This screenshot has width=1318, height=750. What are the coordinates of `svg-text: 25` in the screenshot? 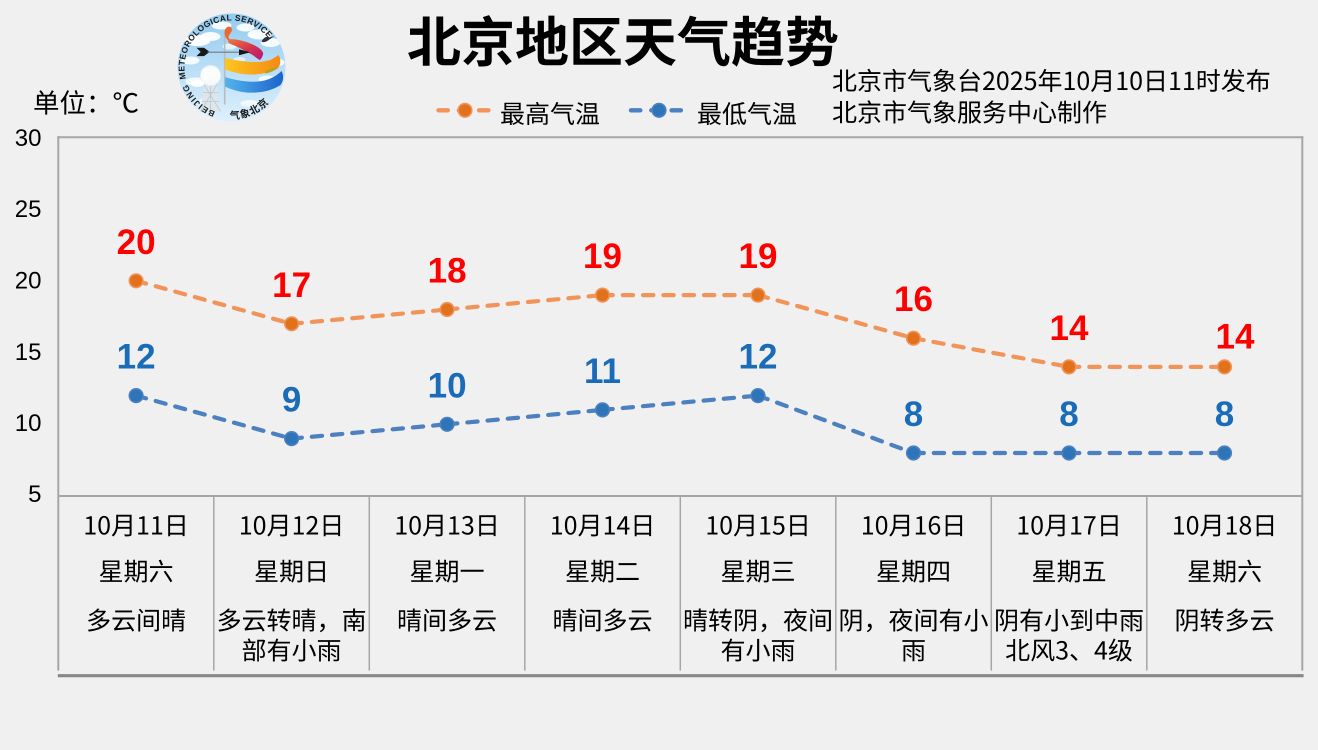 It's located at (28, 209).